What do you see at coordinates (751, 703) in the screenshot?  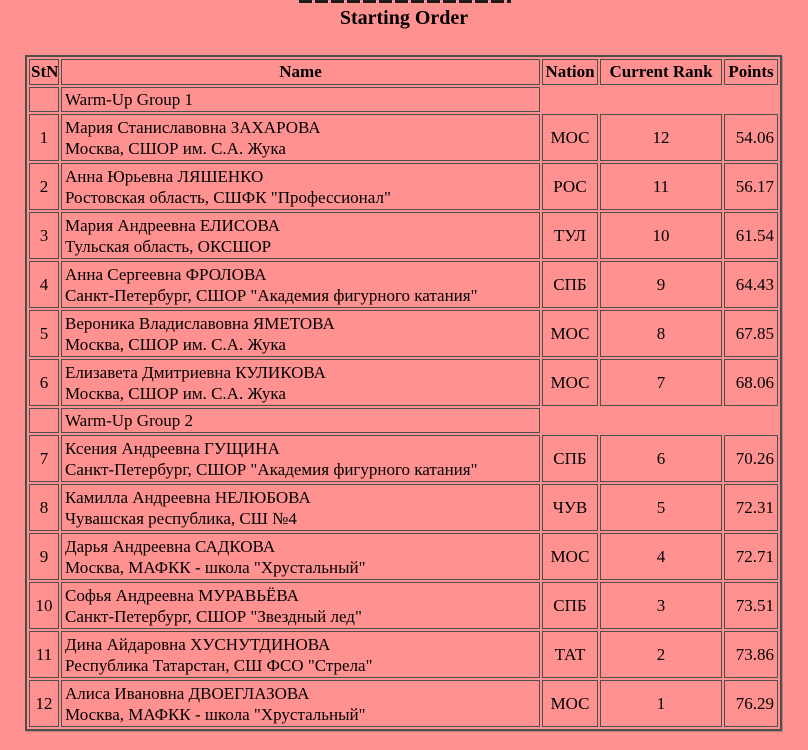 I see `points-cell: 76.29` at bounding box center [751, 703].